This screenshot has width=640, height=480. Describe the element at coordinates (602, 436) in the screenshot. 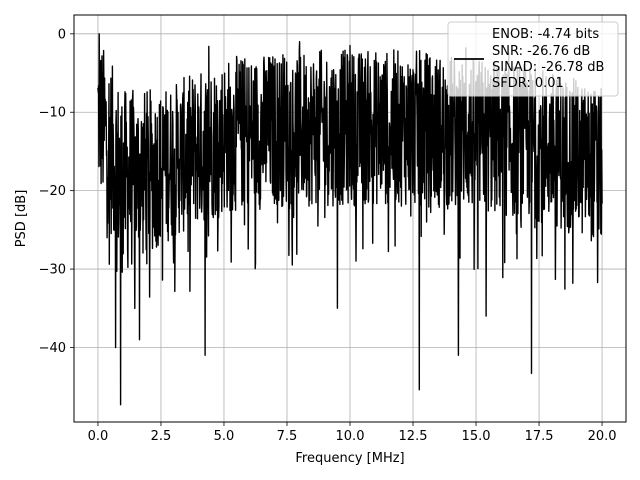

I see `x-tick-label: 20.0` at that location.